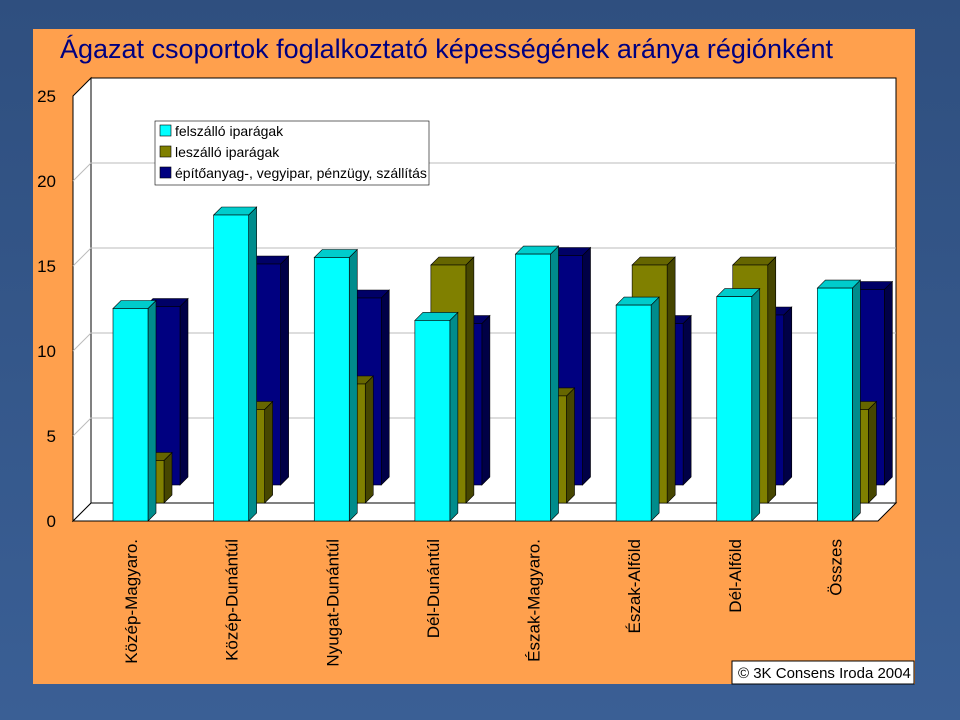  What do you see at coordinates (835, 567) in the screenshot?
I see `category-label: Összes` at bounding box center [835, 567].